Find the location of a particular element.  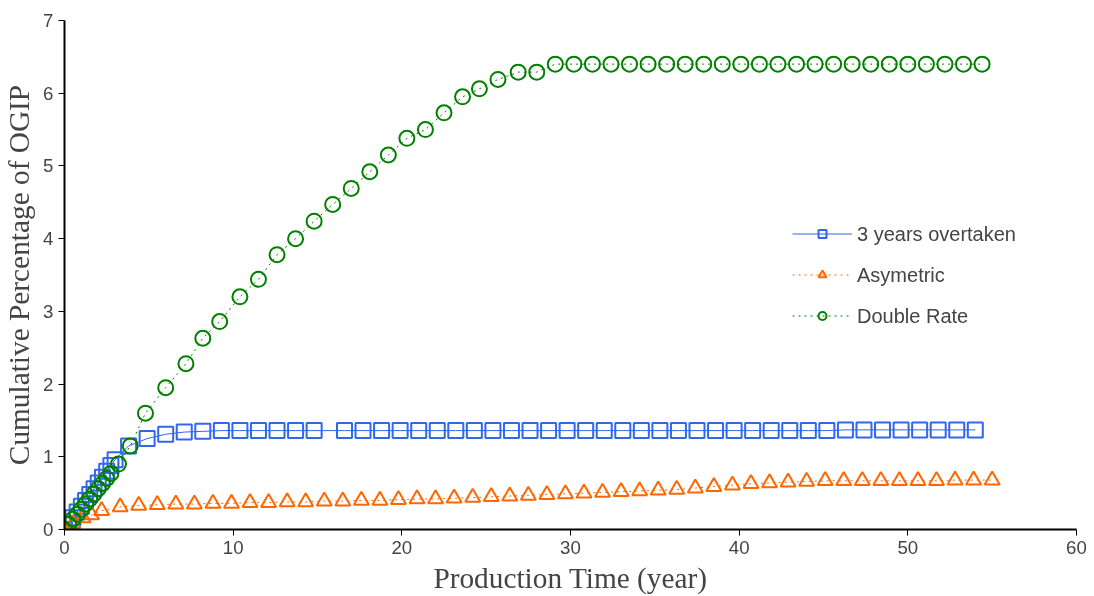

legend-label: Double Rate is located at coordinates (913, 315).